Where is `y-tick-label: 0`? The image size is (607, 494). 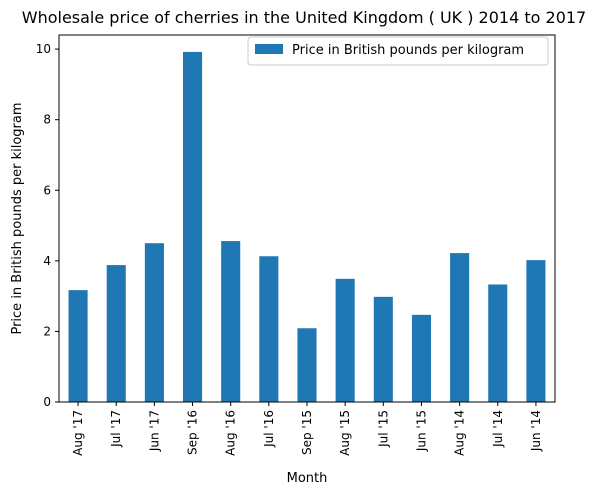
y-tick-label: 0 is located at coordinates (47, 402).